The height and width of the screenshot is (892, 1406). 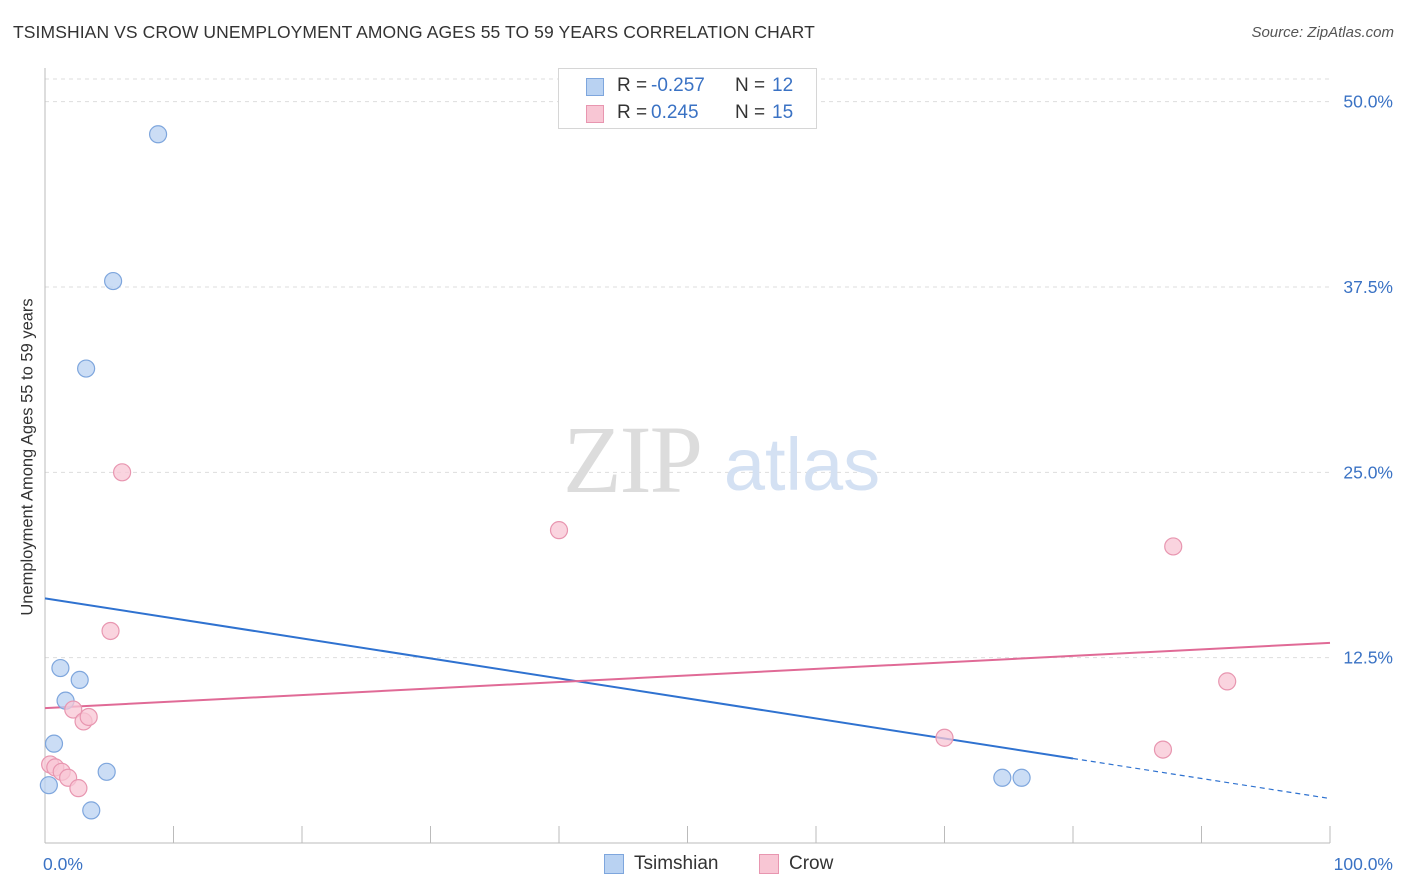 I want to click on legend-label-crow: Crow, so click(x=811, y=863).